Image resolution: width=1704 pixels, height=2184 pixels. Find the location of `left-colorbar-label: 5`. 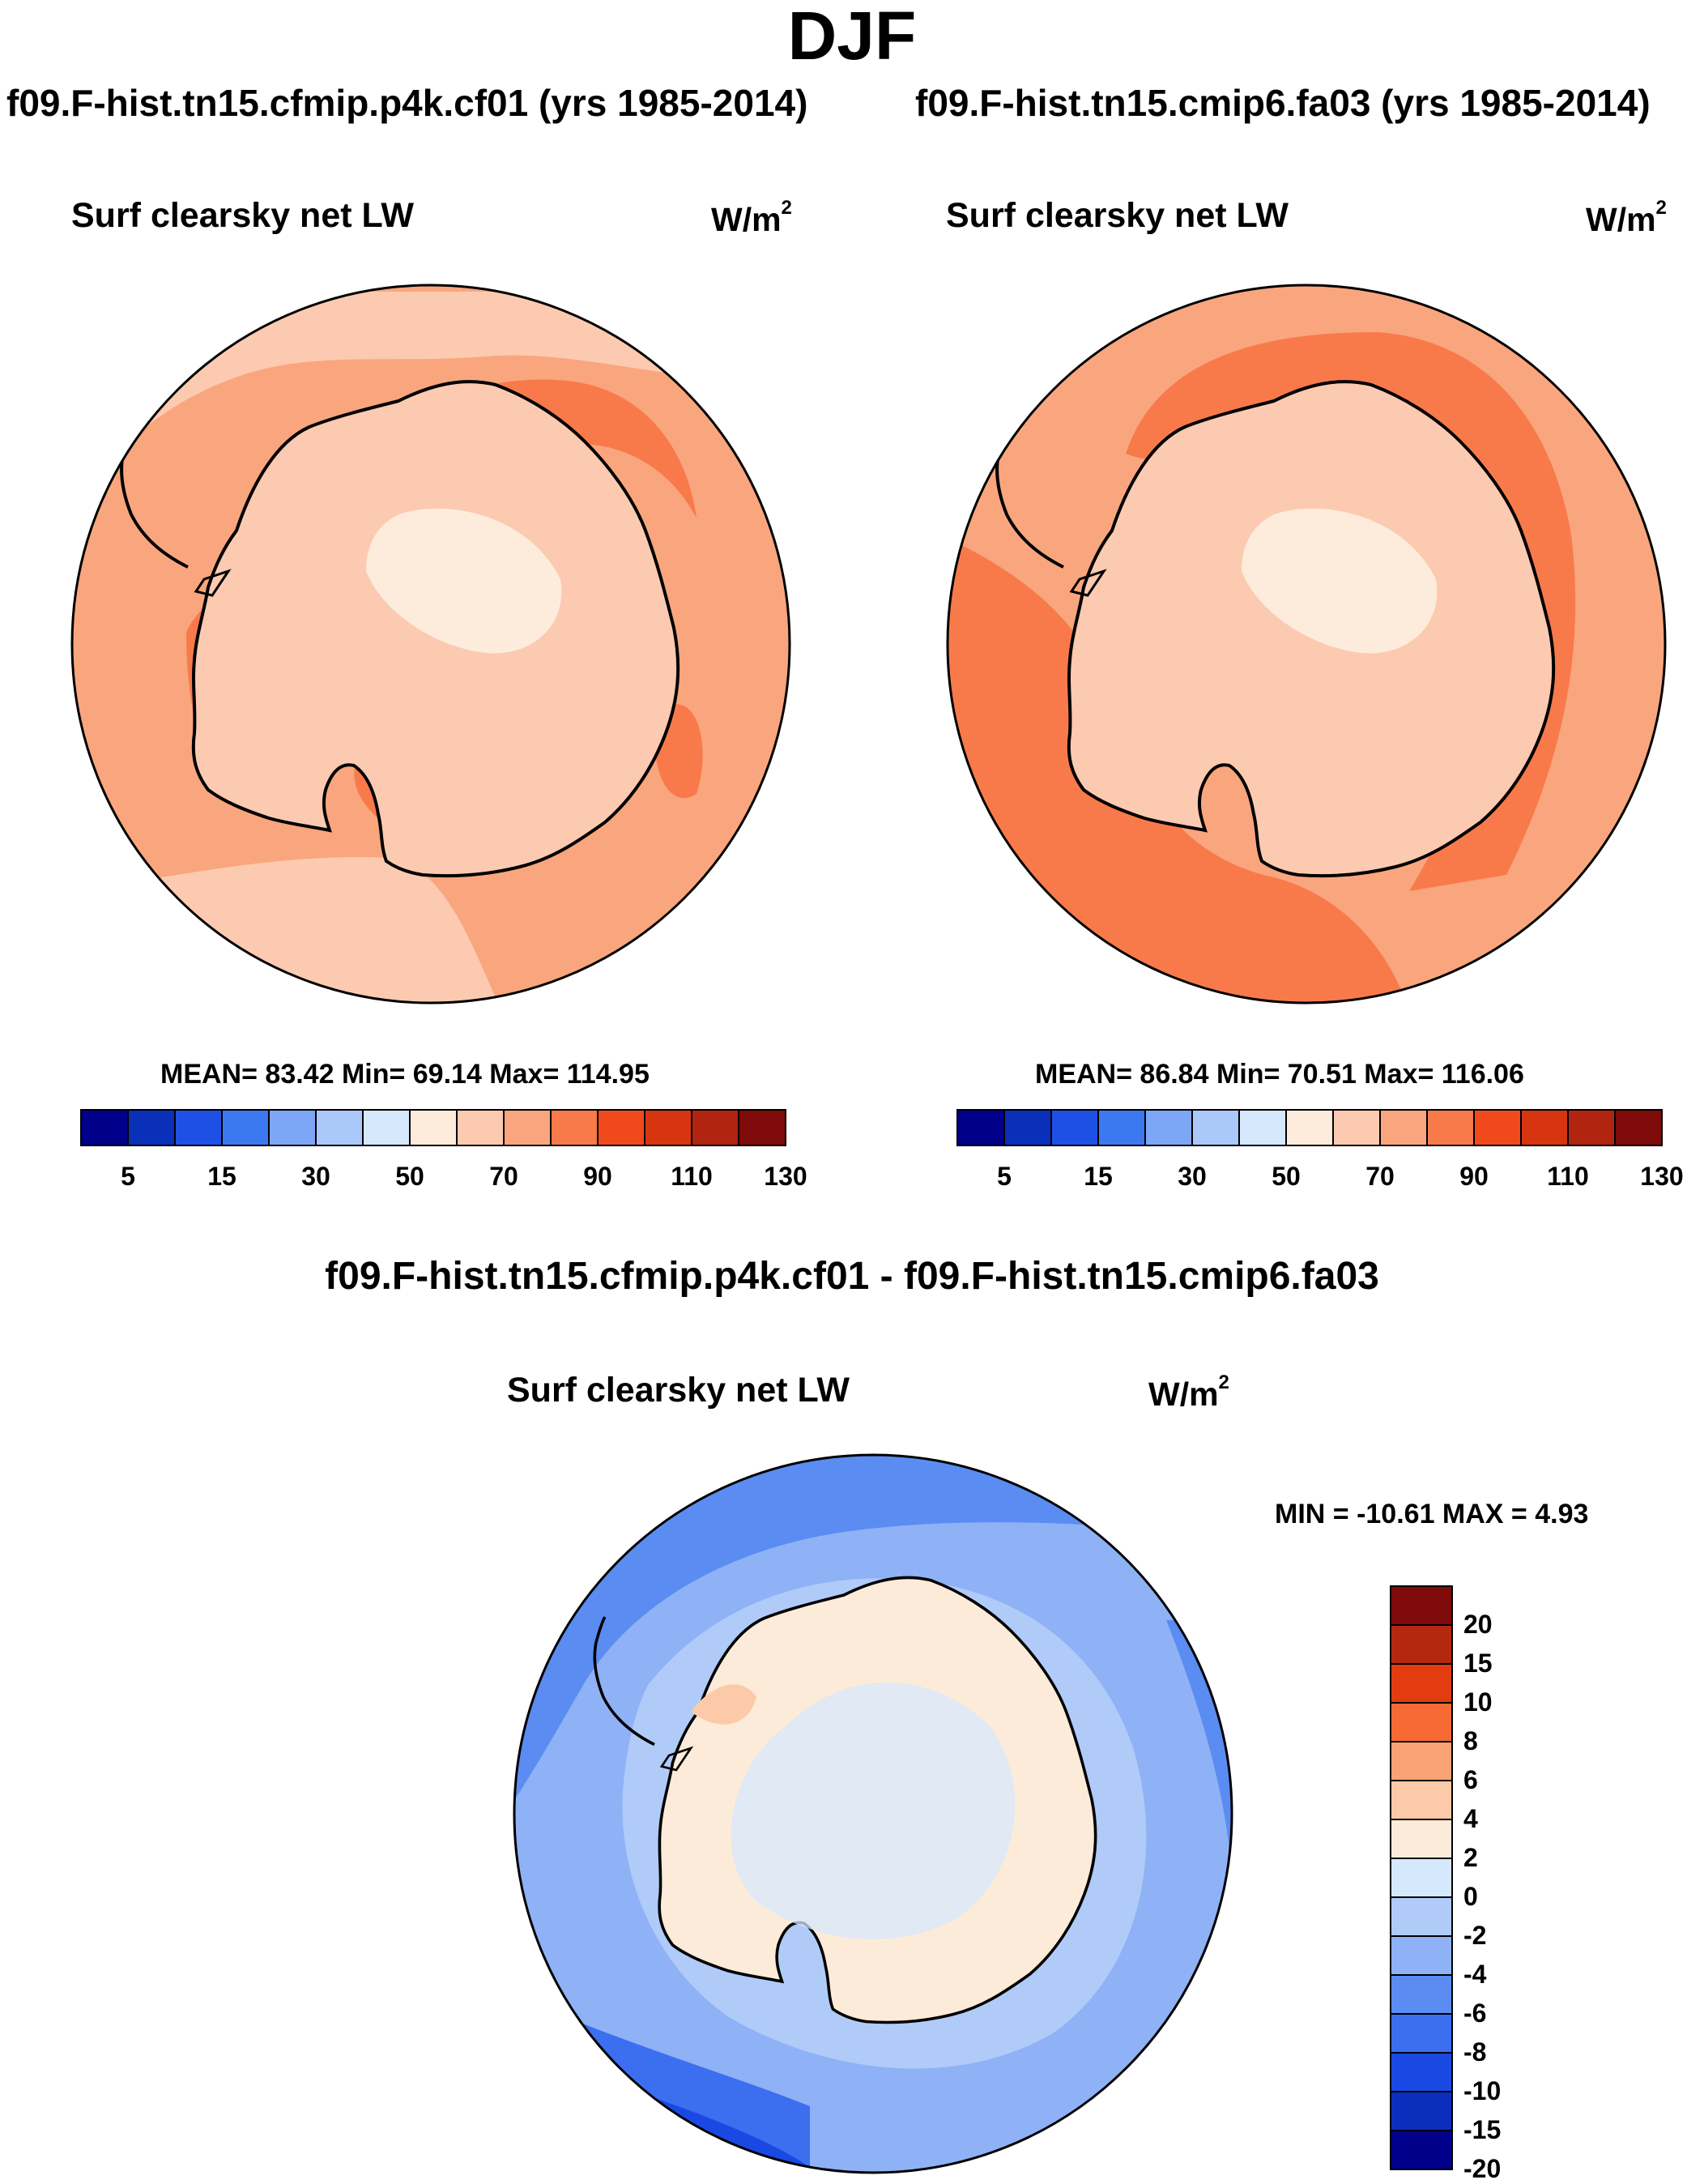

left-colorbar-label: 5 is located at coordinates (128, 1176).